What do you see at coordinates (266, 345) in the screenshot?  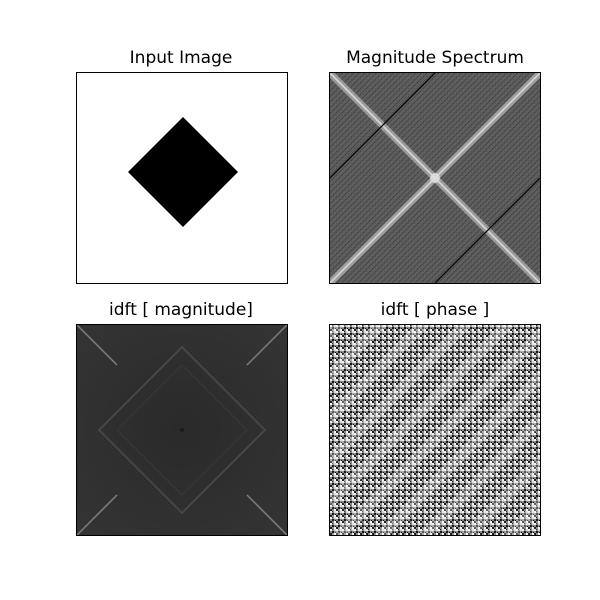 I see `streak-top-right` at bounding box center [266, 345].